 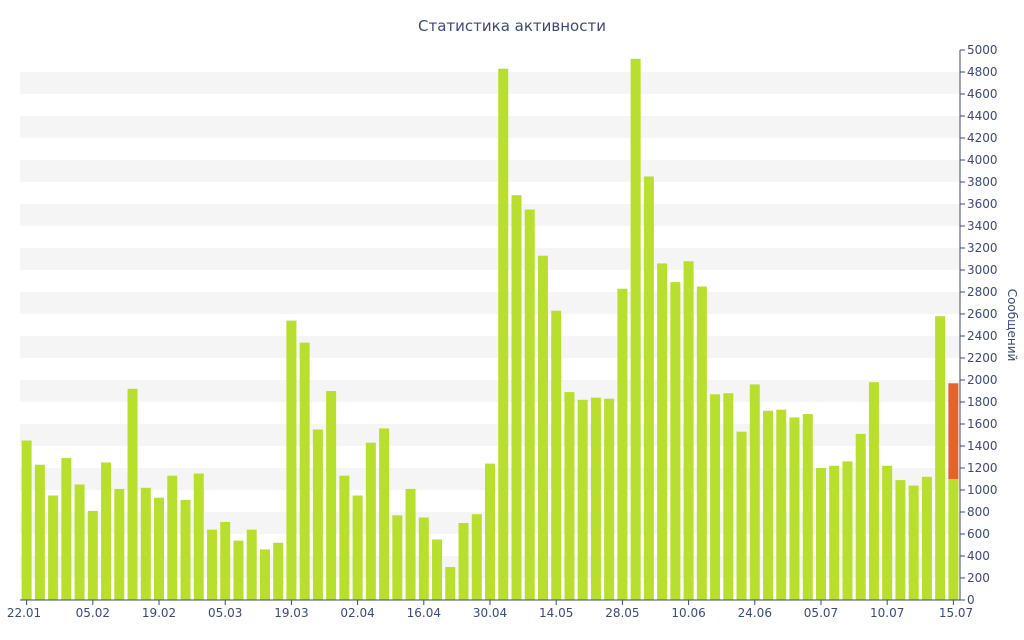 I want to click on y-tick-label: 3600, so click(x=982, y=204).